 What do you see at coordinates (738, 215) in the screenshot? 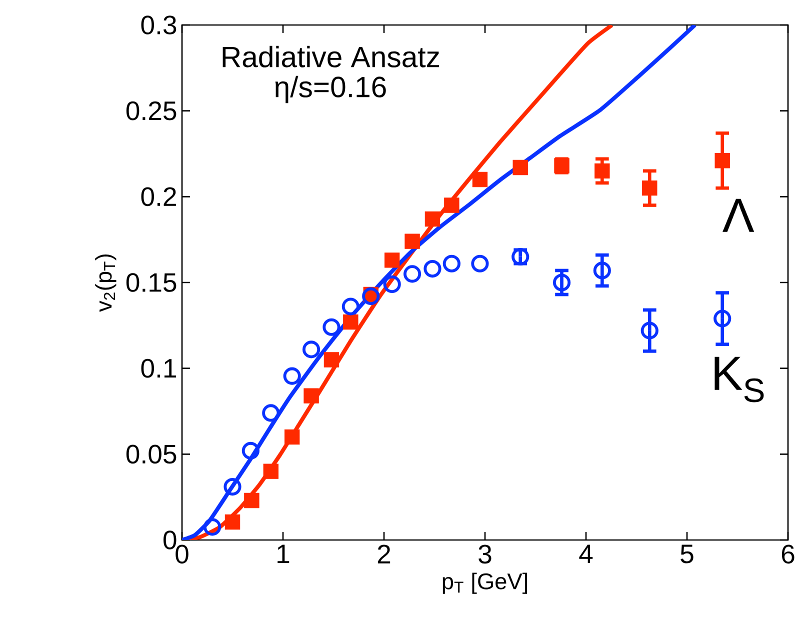
I see `series-label: Λ` at bounding box center [738, 215].